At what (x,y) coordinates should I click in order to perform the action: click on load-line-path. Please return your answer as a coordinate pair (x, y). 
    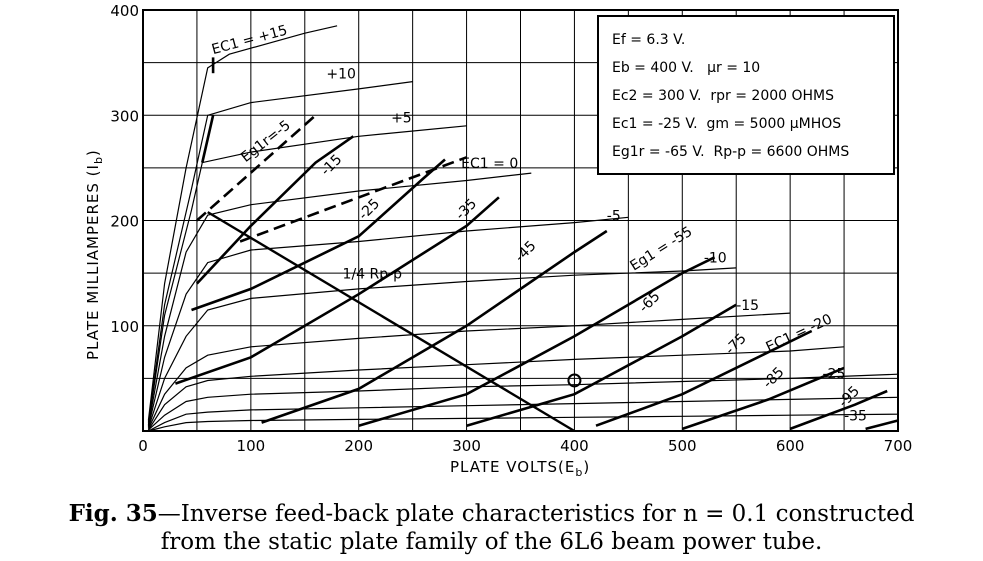
    Looking at the image, I should click on (391, 322).